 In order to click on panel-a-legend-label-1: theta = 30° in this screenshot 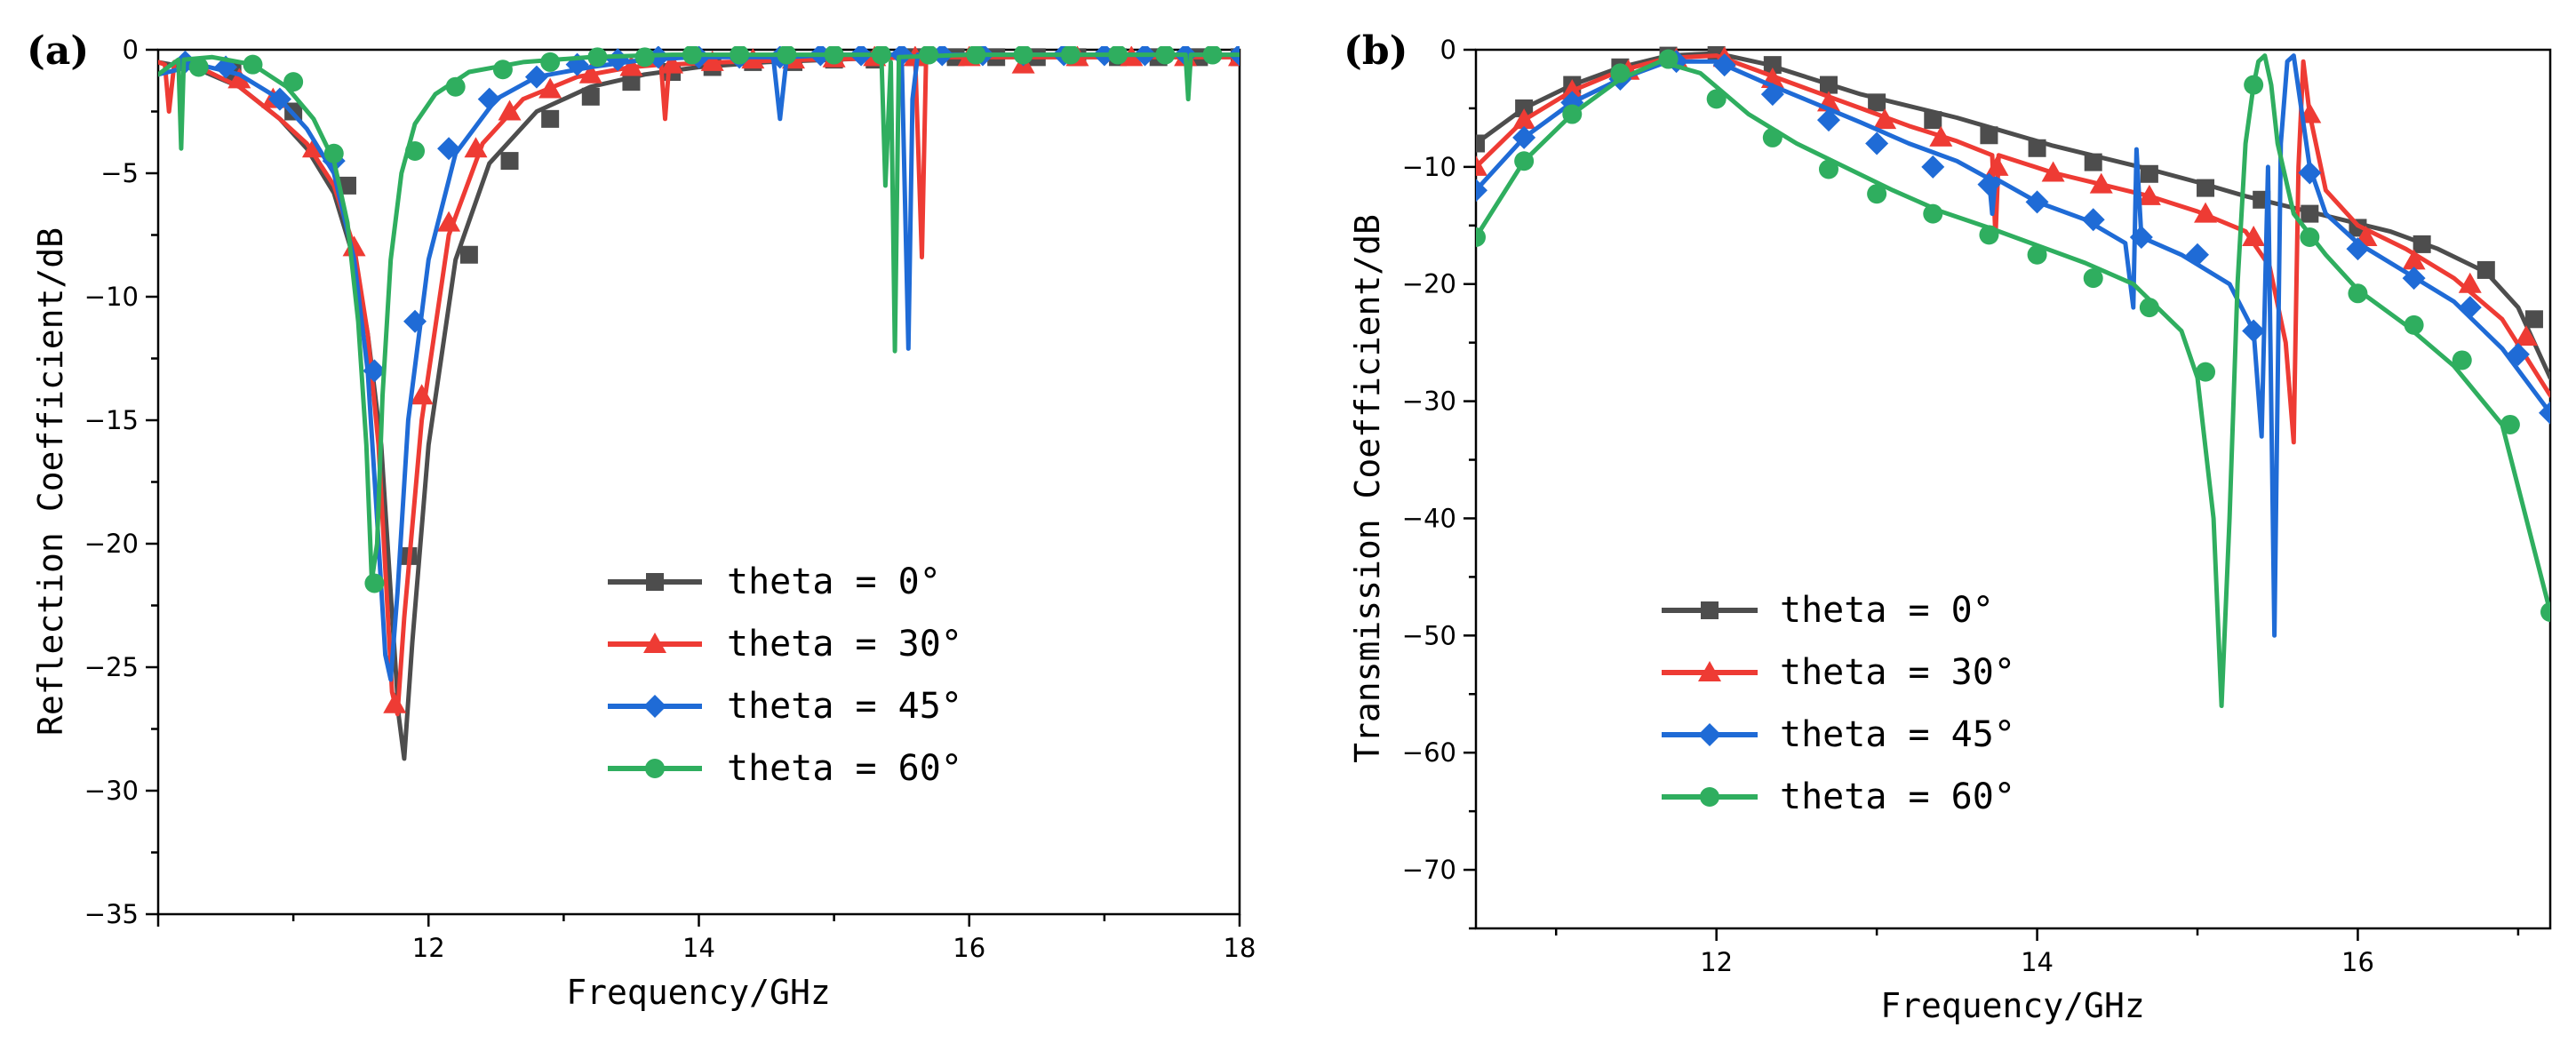, I will do `click(844, 644)`.